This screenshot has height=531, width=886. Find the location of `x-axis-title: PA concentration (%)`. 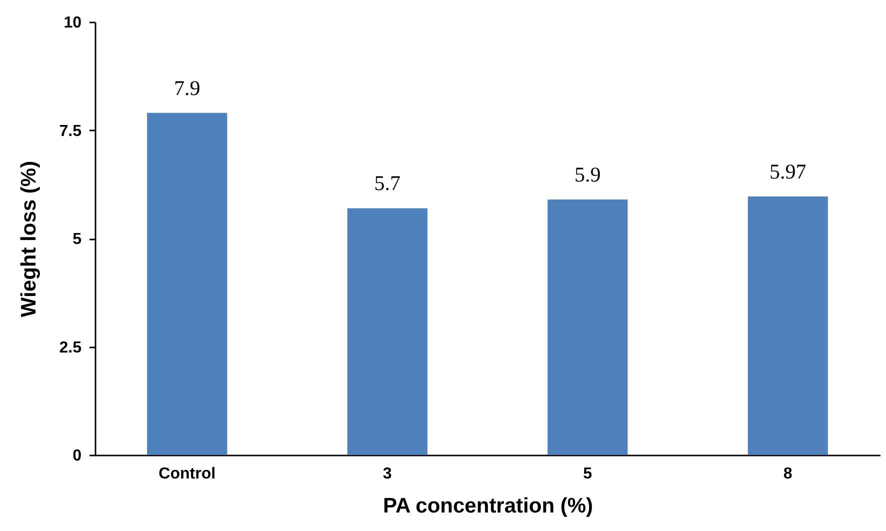

x-axis-title: PA concentration (%) is located at coordinates (488, 506).